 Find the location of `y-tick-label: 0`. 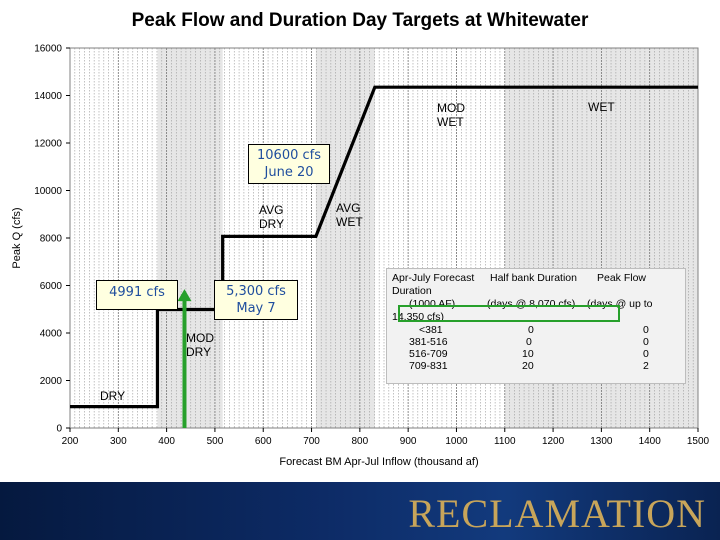

y-tick-label: 0 is located at coordinates (59, 429).